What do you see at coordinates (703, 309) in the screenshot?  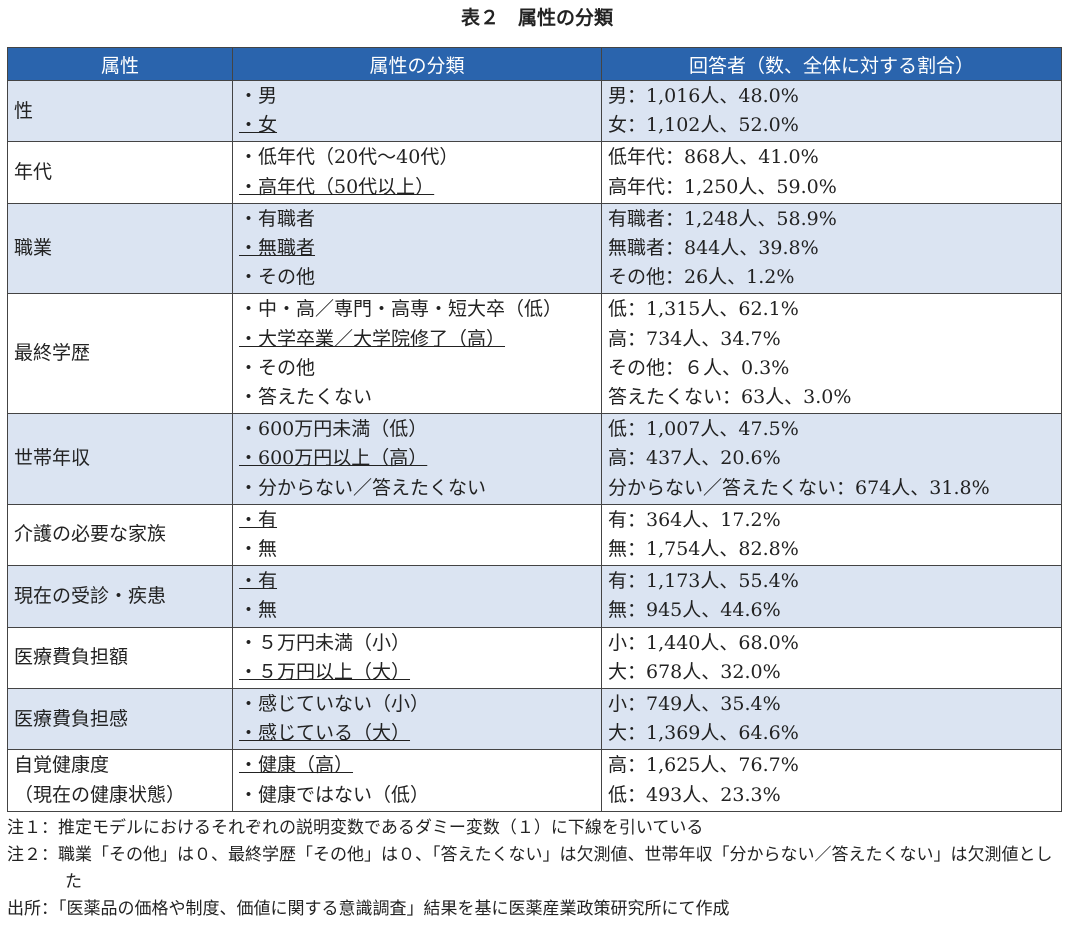 I see `response-item: 低：1,315人、62.1%` at bounding box center [703, 309].